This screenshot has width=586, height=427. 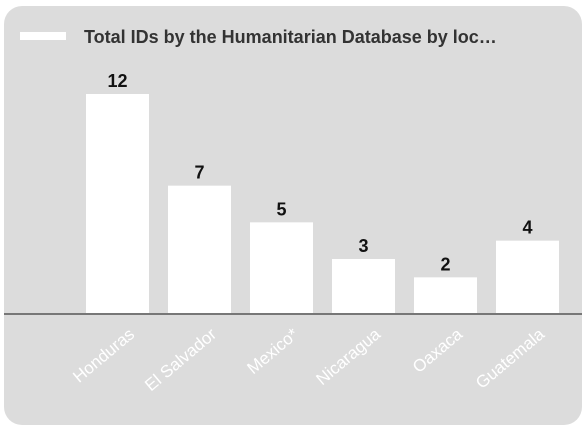 I want to click on category-label-oaxaca: Oaxaca, so click(x=438, y=350).